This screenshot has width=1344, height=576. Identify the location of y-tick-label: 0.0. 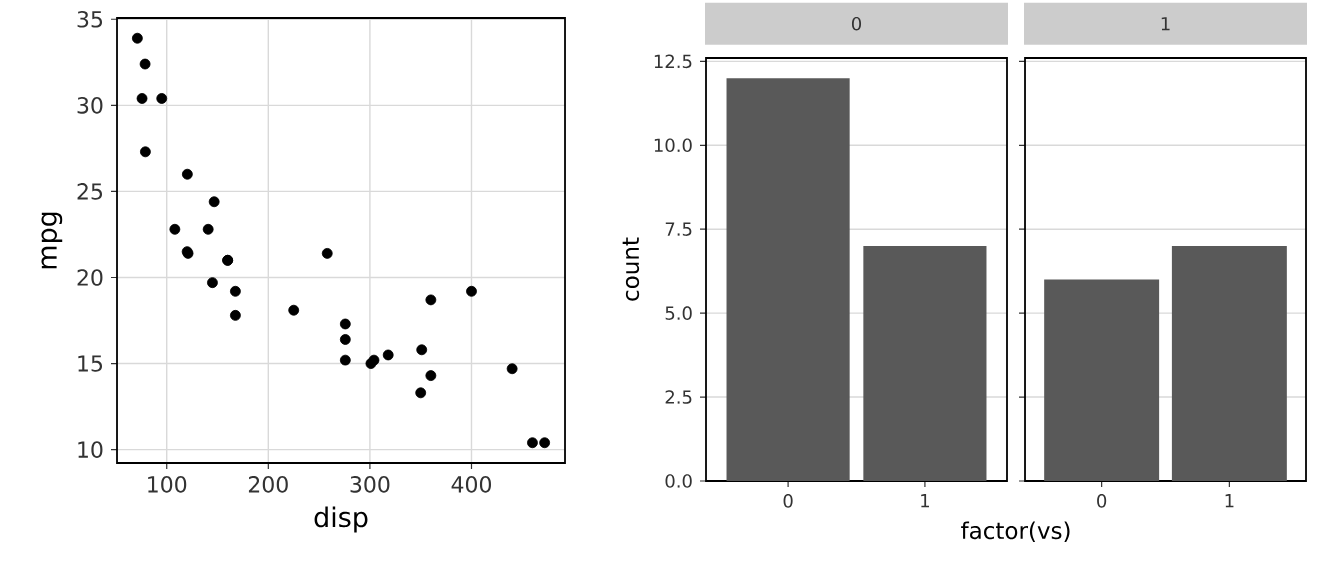
(678, 481).